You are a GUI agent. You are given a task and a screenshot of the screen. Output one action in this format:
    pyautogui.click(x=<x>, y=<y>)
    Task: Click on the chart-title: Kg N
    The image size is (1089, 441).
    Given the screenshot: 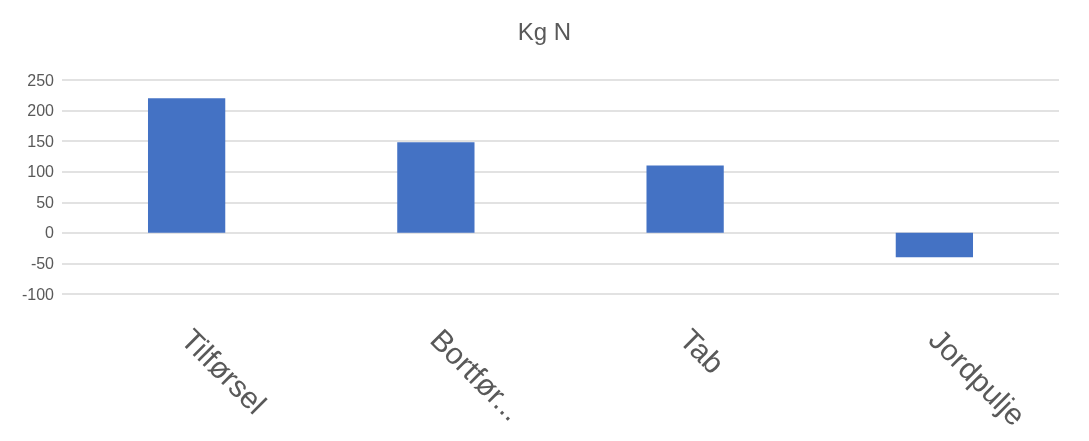 What is the action you would take?
    pyautogui.click(x=544, y=31)
    